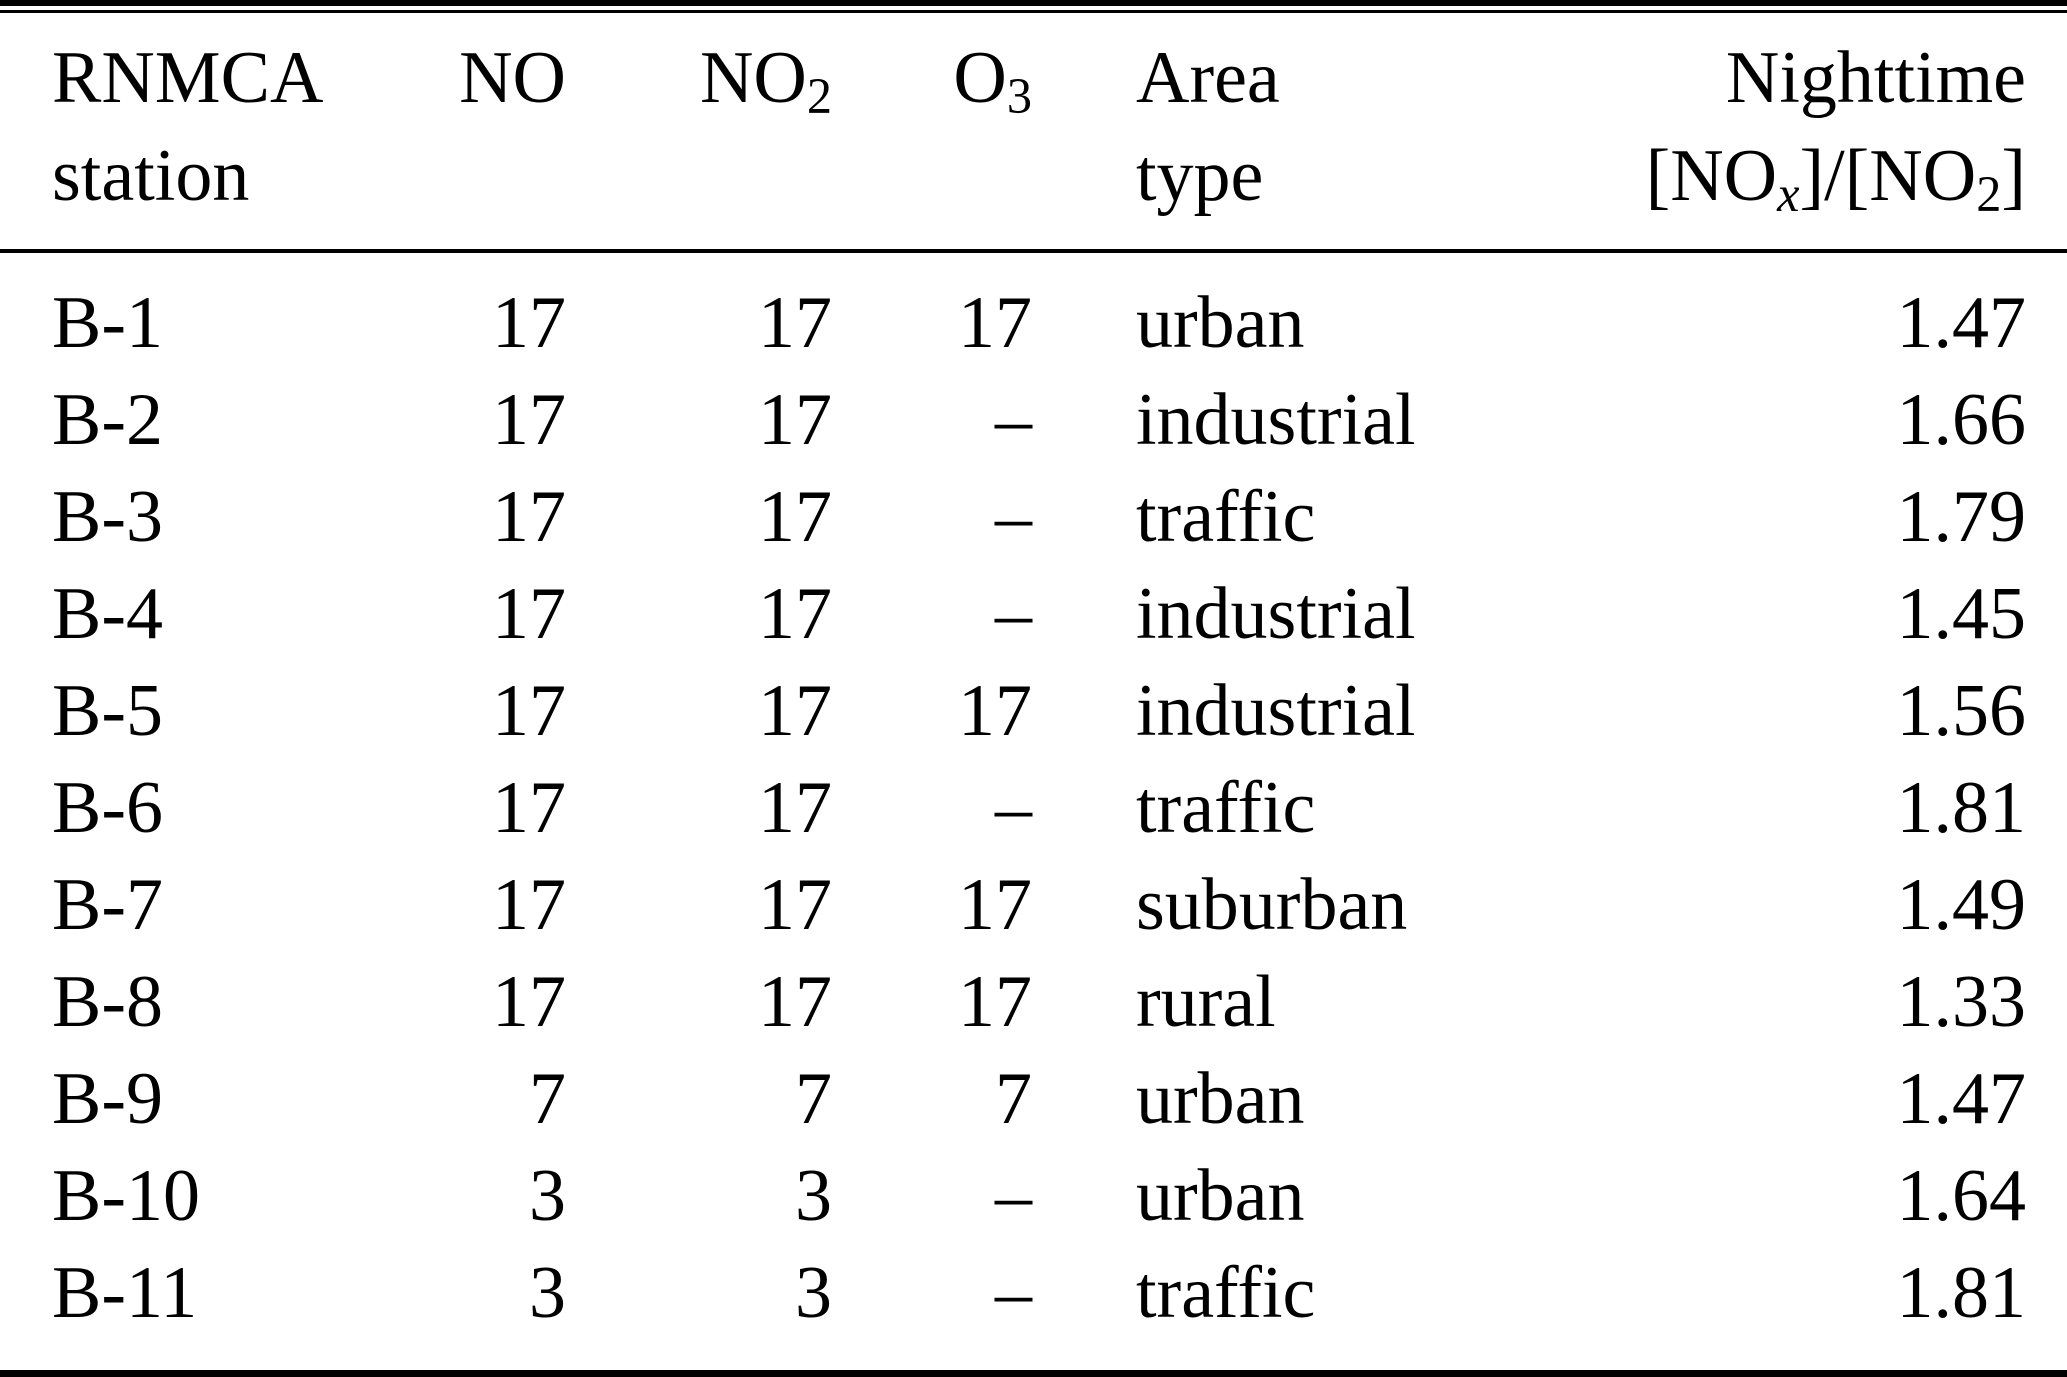 The image size is (2067, 1377). Describe the element at coordinates (1200, 176) in the screenshot. I see `area-header-line2: type` at that location.